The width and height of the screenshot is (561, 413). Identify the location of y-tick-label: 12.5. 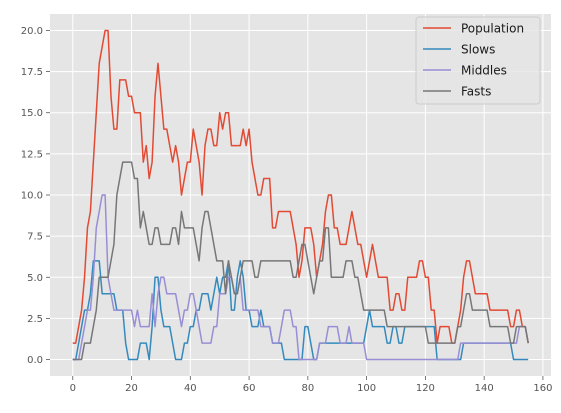
(32, 154).